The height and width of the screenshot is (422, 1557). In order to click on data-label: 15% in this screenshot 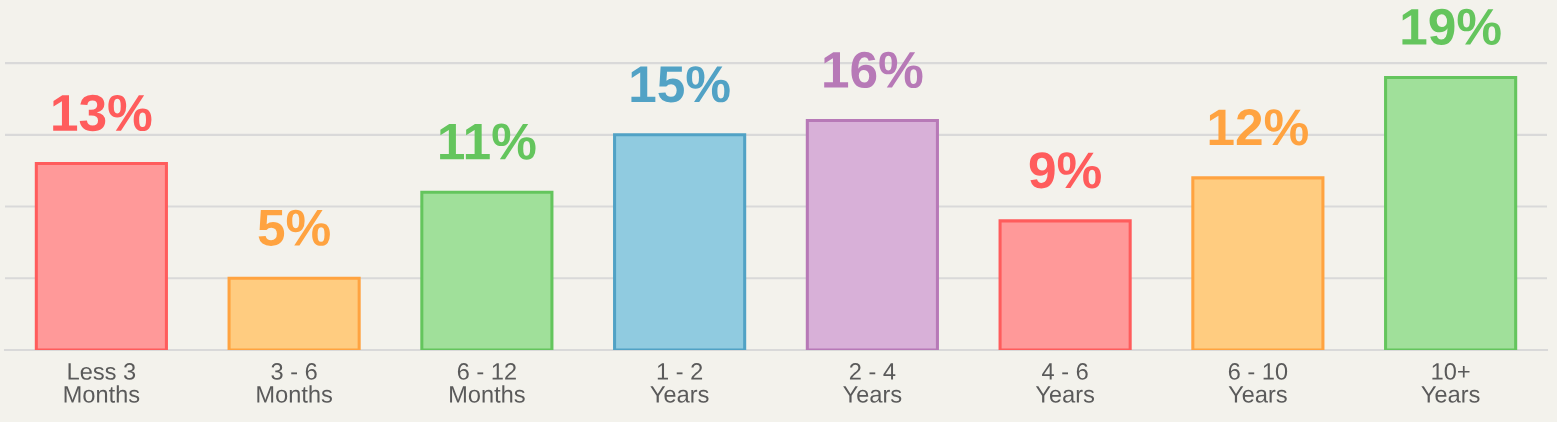, I will do `click(680, 84)`.